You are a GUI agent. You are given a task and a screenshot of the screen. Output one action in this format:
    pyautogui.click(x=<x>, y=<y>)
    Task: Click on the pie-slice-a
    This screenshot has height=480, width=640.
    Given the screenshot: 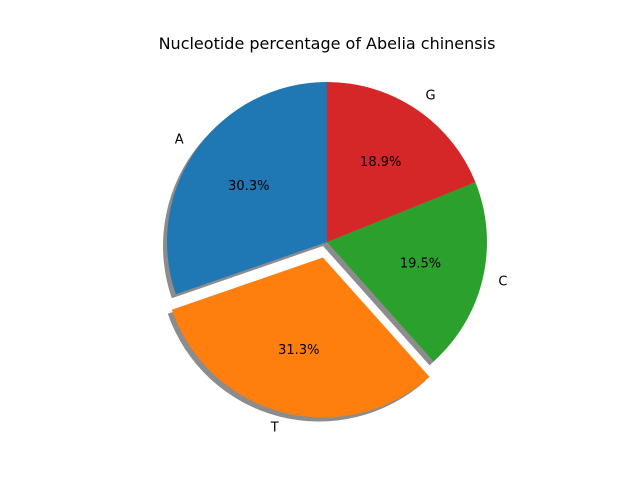 What is the action you would take?
    pyautogui.click(x=246, y=188)
    